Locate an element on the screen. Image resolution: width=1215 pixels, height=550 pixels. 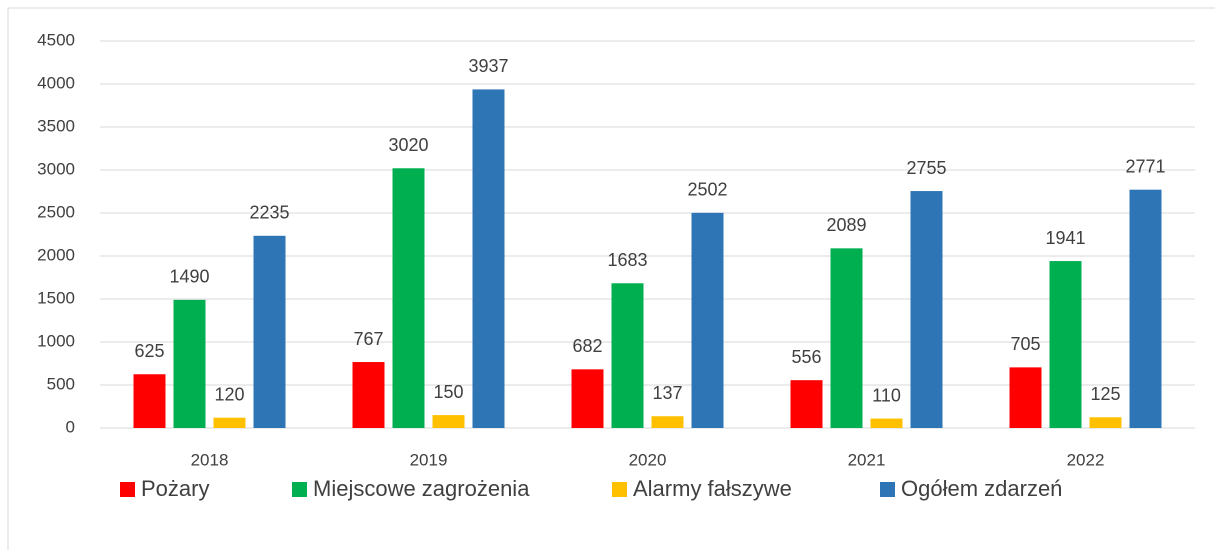
data-label: 120 is located at coordinates (229, 394).